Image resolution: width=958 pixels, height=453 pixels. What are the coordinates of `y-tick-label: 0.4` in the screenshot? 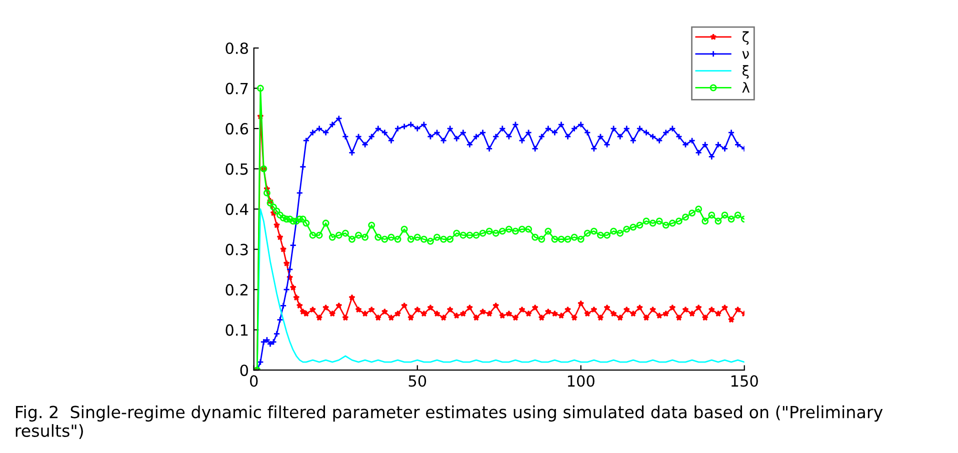 It's located at (237, 210).